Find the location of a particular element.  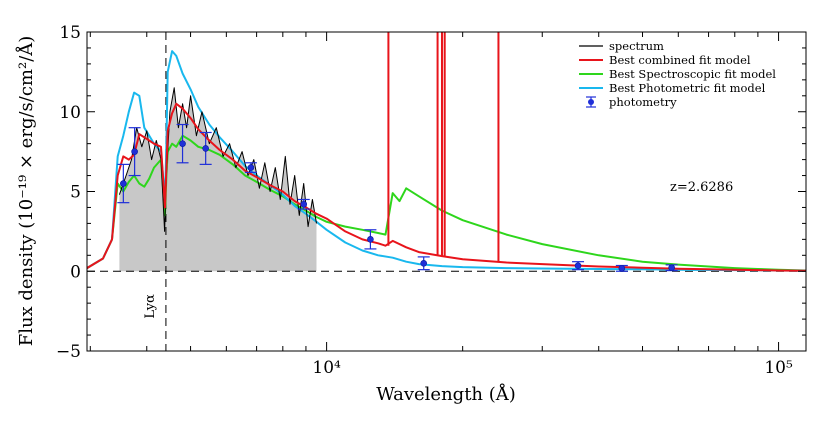

legend-item: Best Spectroscopic fit model is located at coordinates (677, 74).